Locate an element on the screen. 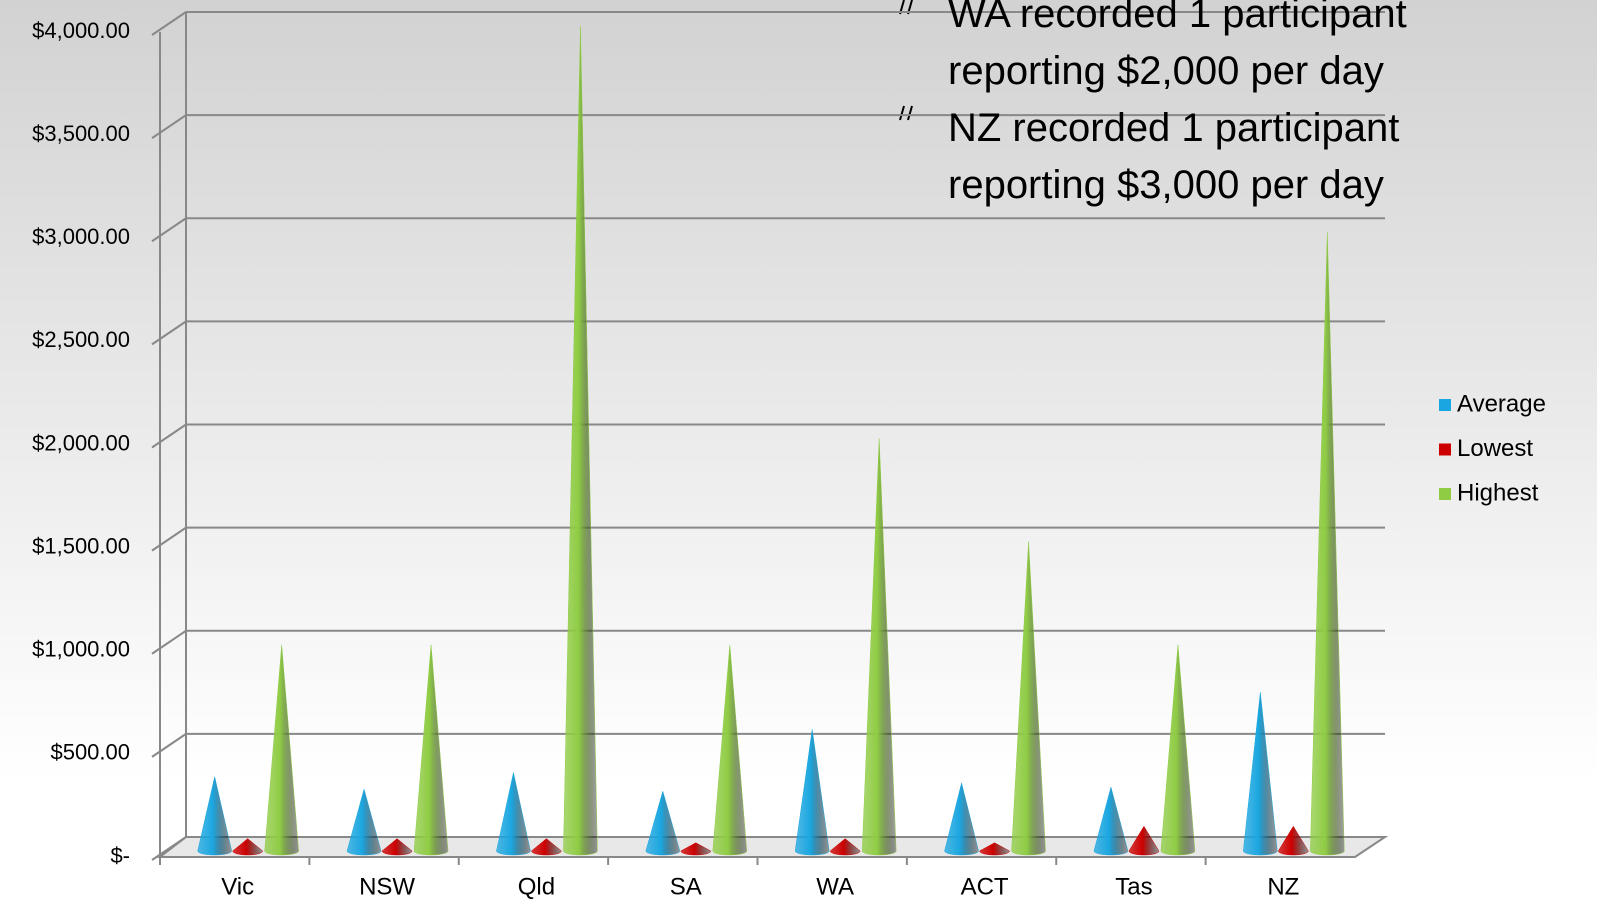 The width and height of the screenshot is (1597, 918). y-tick-label: $1,000.00 is located at coordinates (81, 649).